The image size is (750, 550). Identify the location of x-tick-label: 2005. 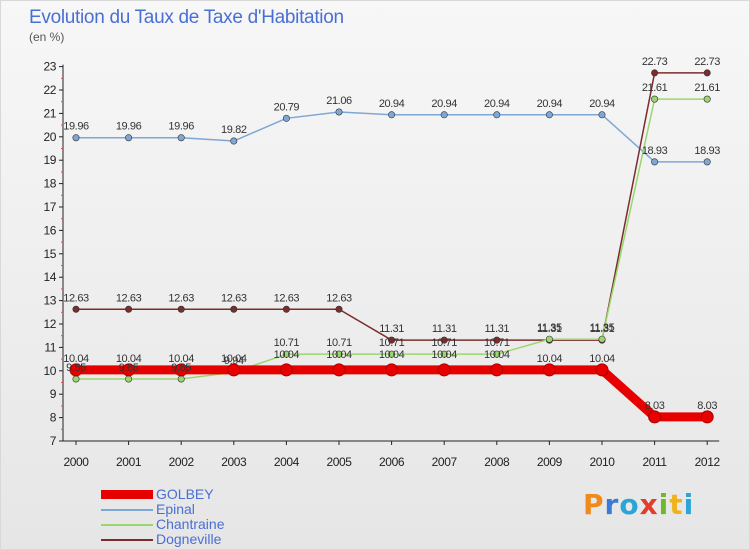
(339, 462).